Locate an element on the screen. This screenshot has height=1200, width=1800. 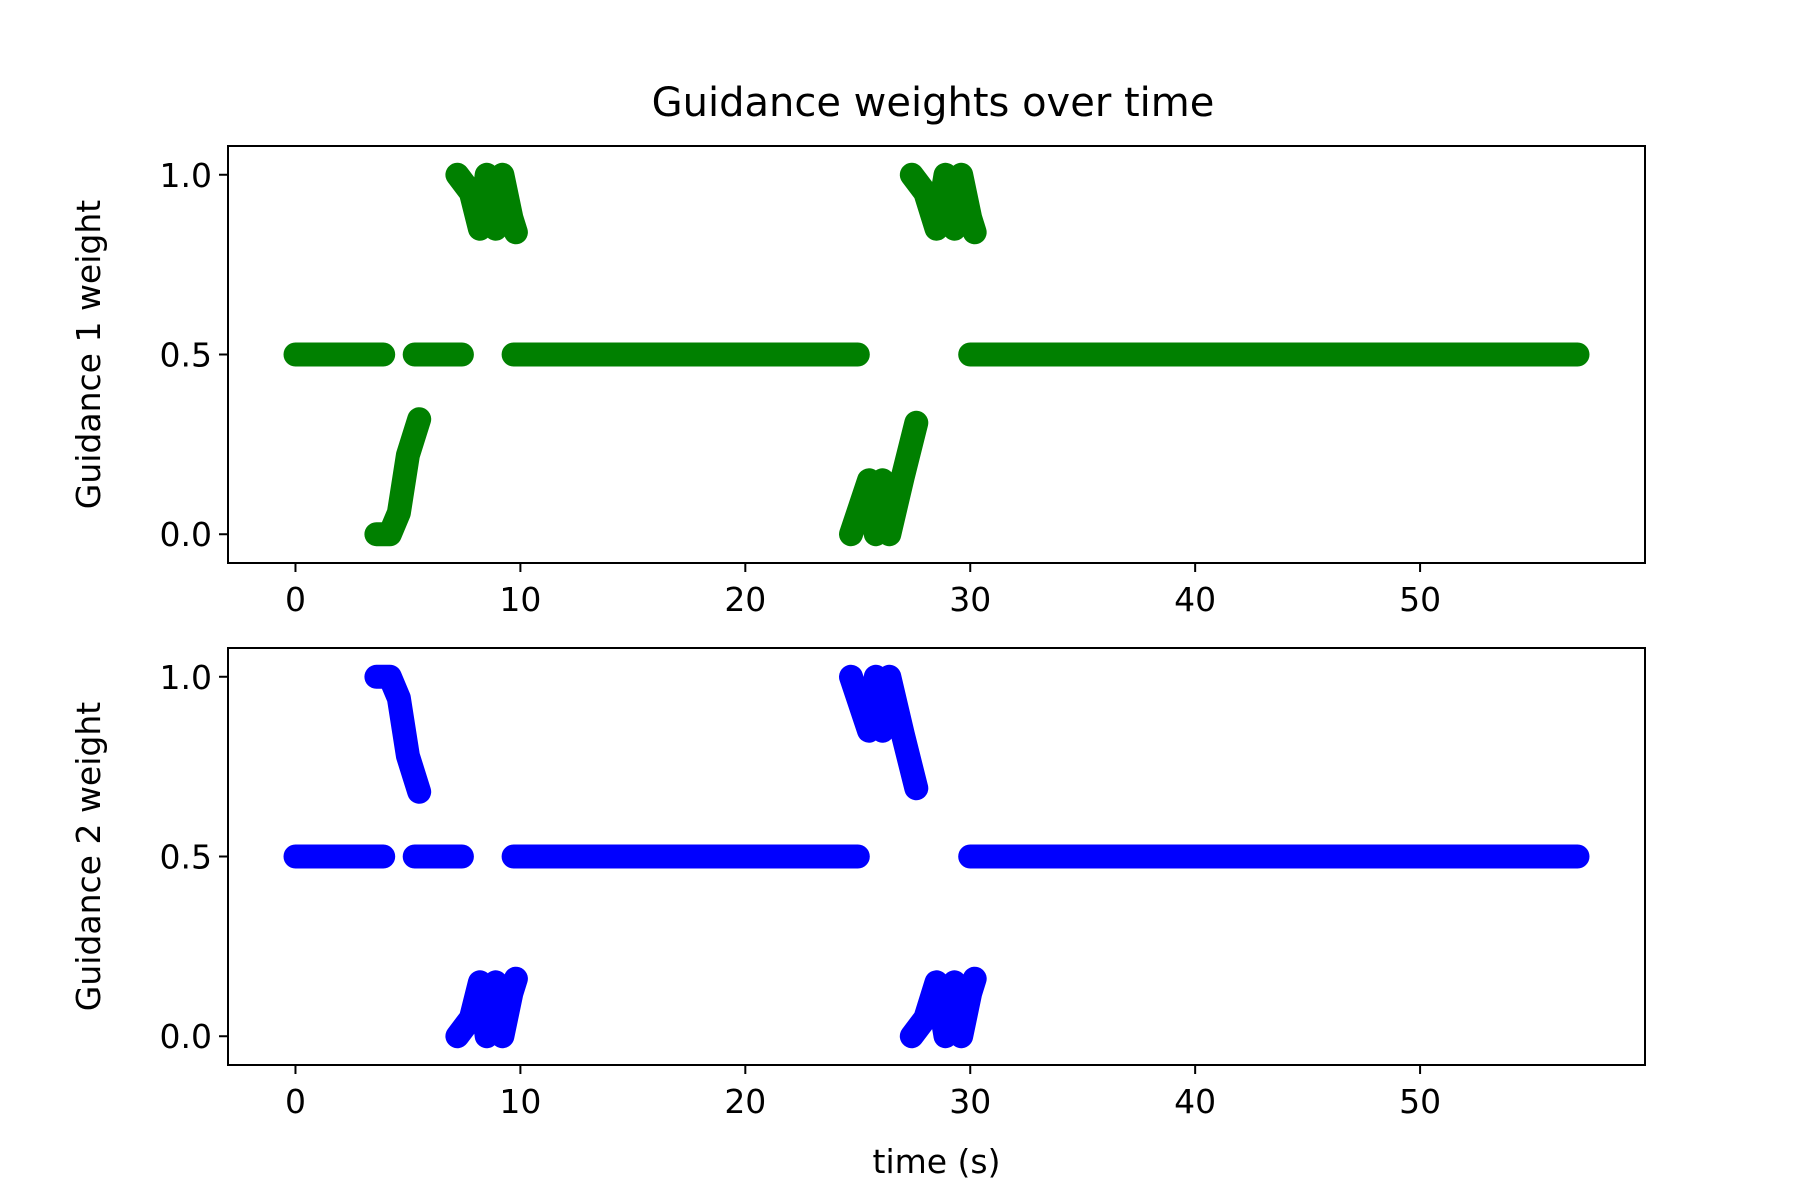
figure-title: Guidance weights over time is located at coordinates (933, 103).